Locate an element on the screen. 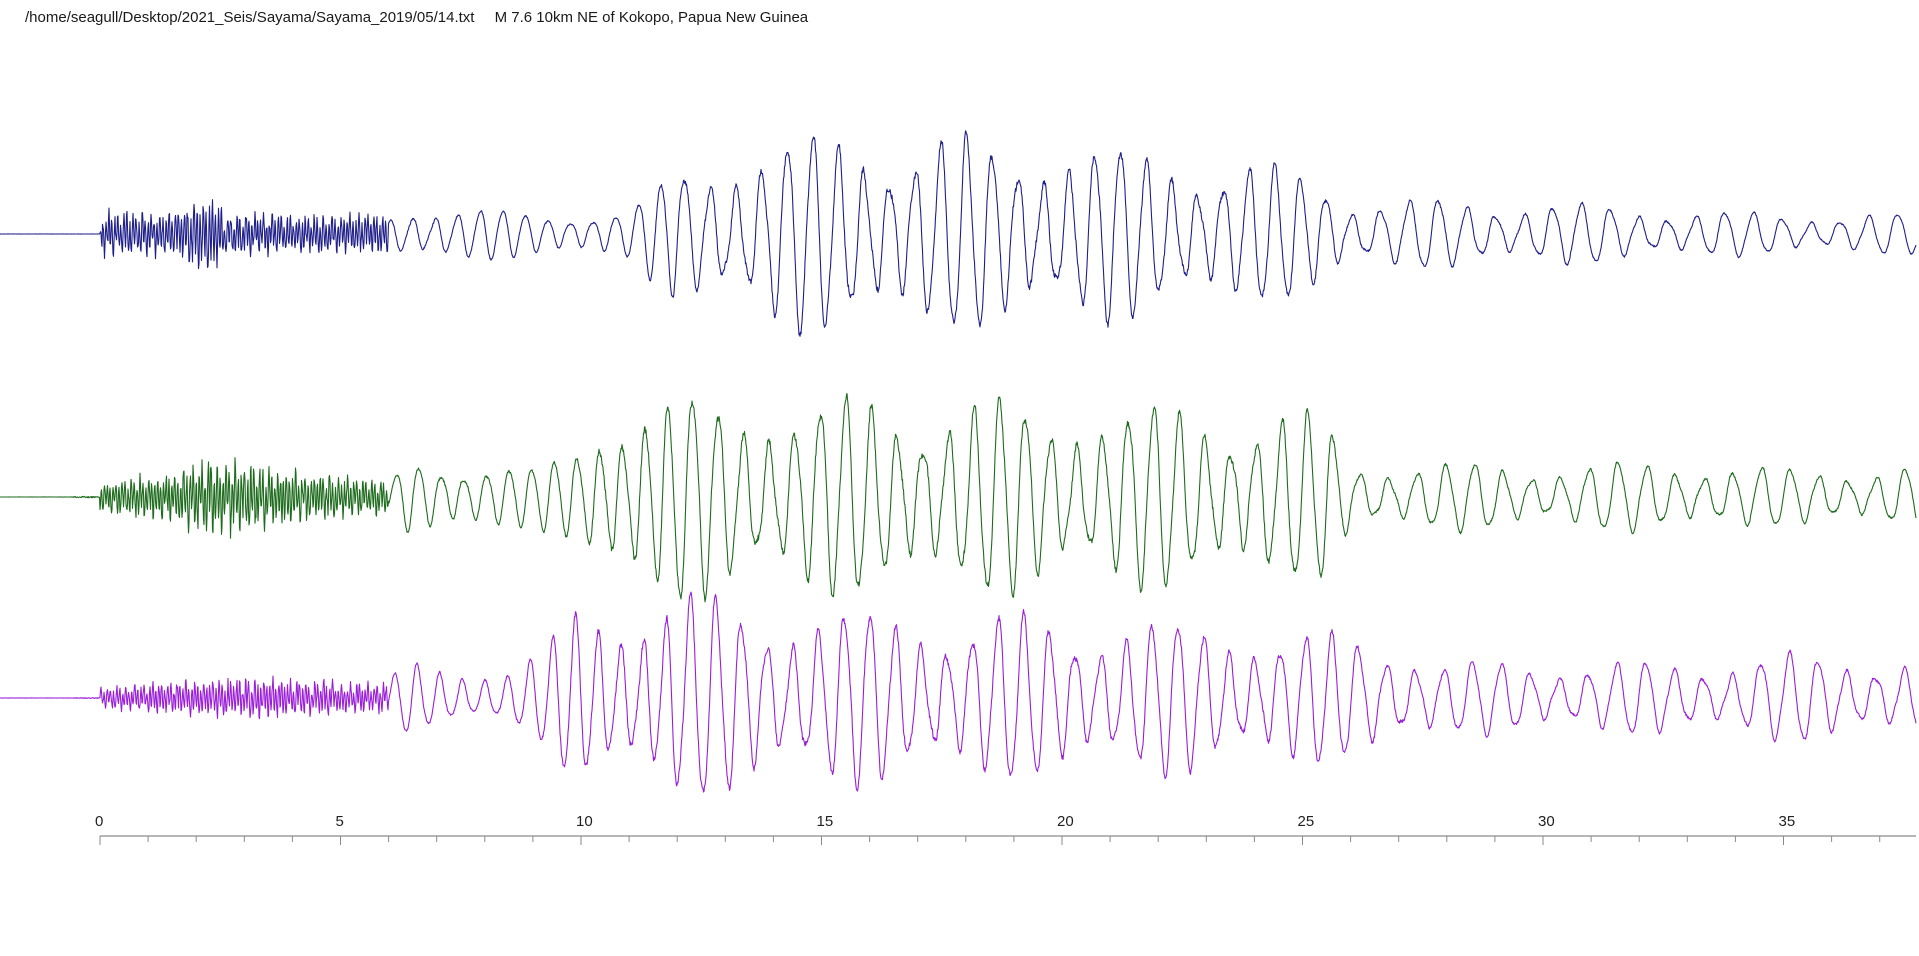 The height and width of the screenshot is (956, 1919). x-tick-label: 20 is located at coordinates (1065, 821).